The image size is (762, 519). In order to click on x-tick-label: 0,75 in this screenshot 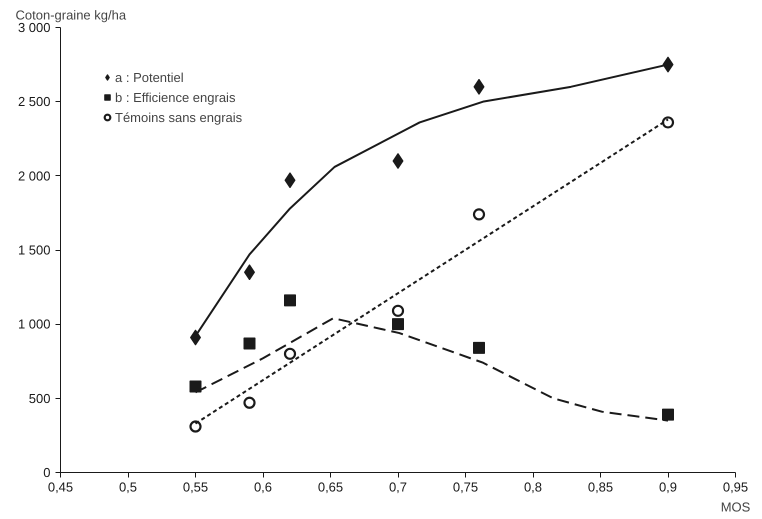, I will do `click(465, 487)`.